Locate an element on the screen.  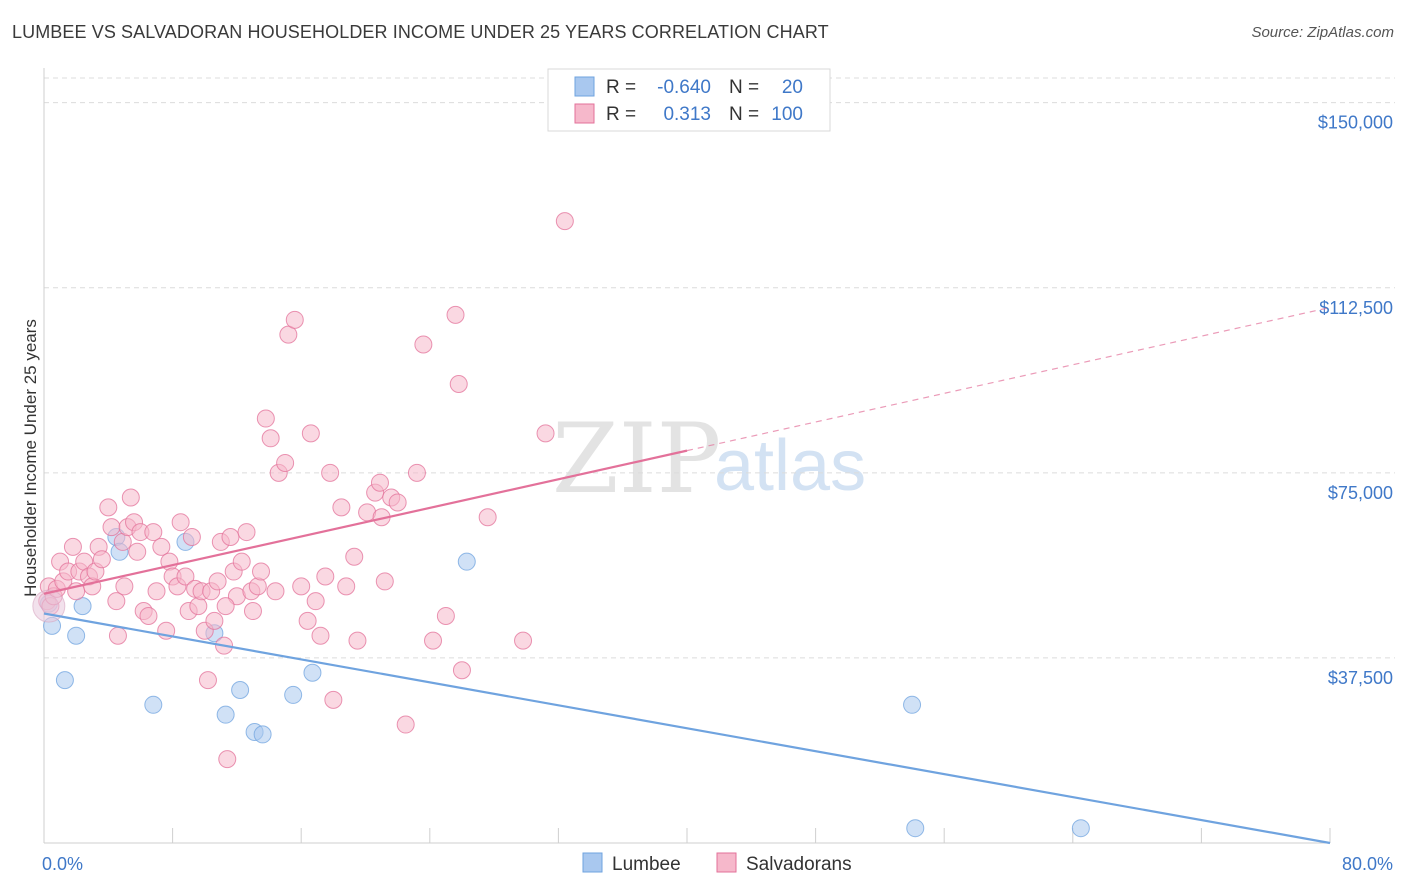
watermark: ZIP atlas is located at coordinates (709, 459).